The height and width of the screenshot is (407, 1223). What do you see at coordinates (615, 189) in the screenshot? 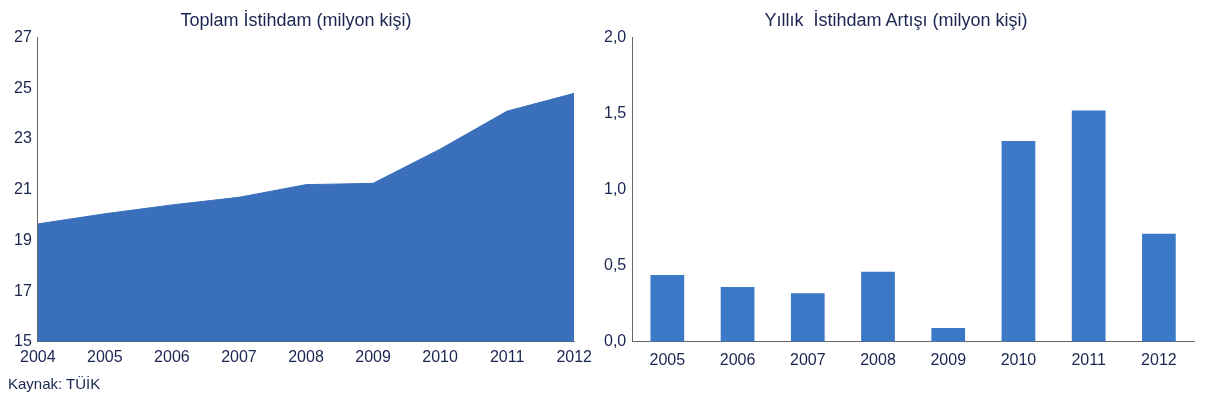
I see `y-tick-label: 1,0` at bounding box center [615, 189].